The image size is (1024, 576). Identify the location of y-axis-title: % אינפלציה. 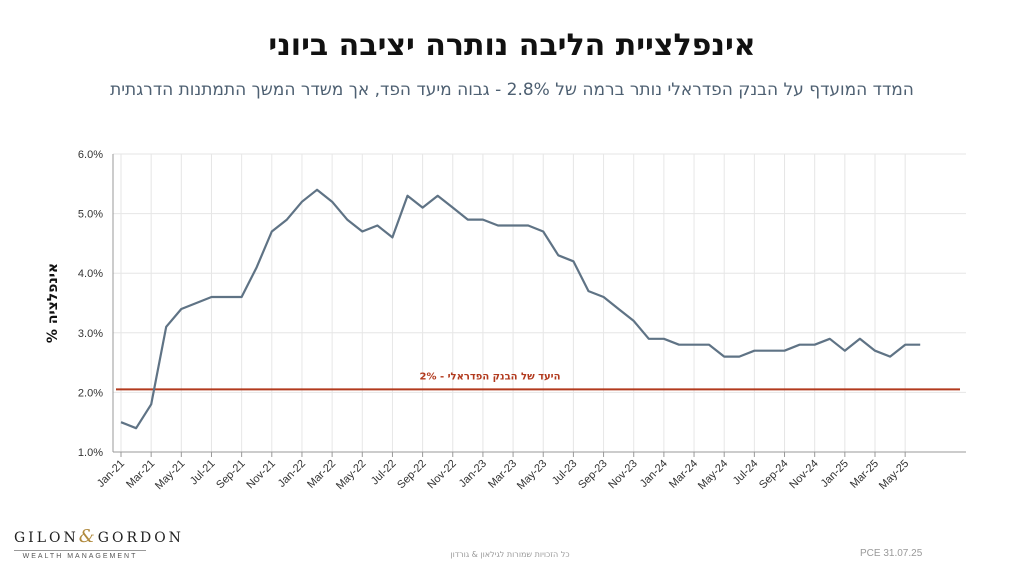
(53, 303).